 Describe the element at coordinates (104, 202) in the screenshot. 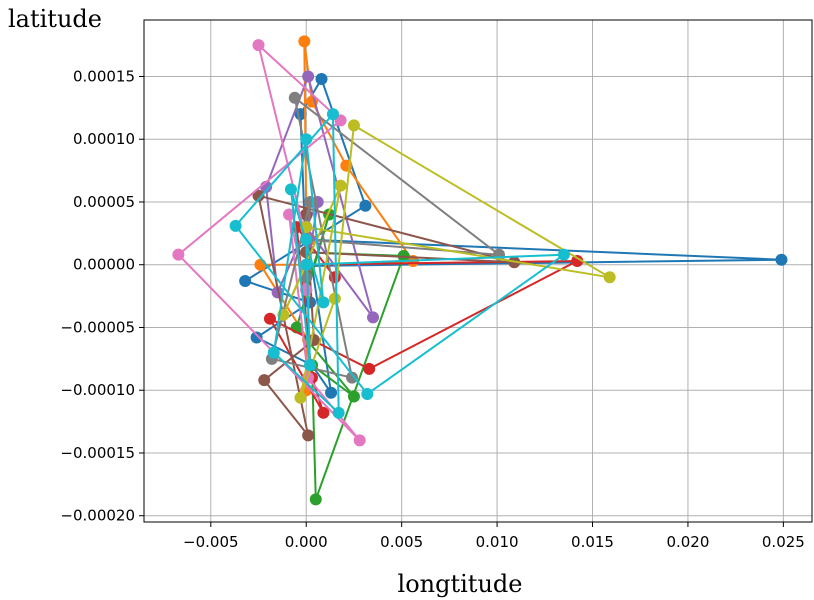

I see `y-tick-label: 0.00005` at that location.